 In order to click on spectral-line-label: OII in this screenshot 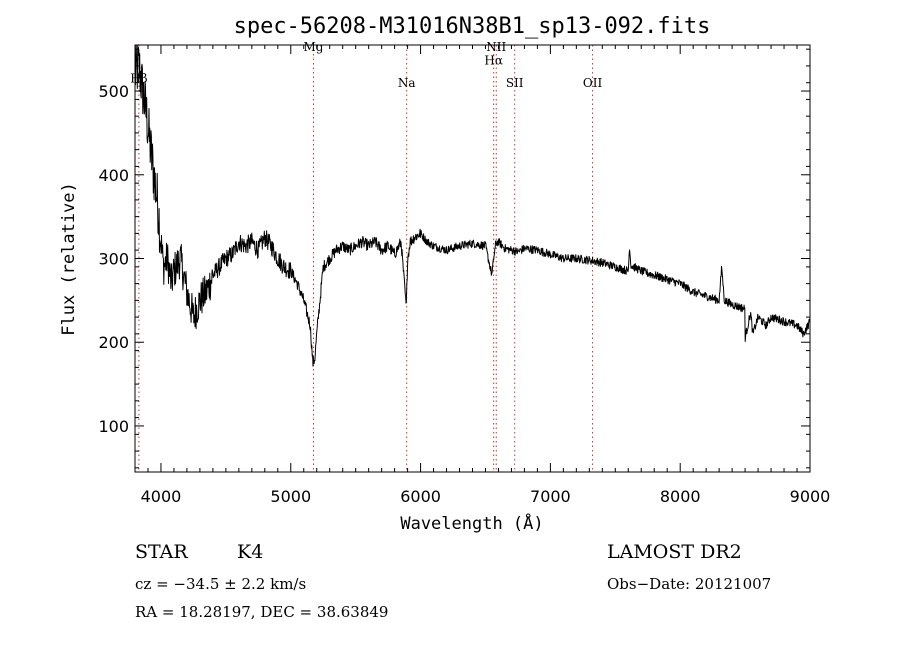, I will do `click(593, 83)`.